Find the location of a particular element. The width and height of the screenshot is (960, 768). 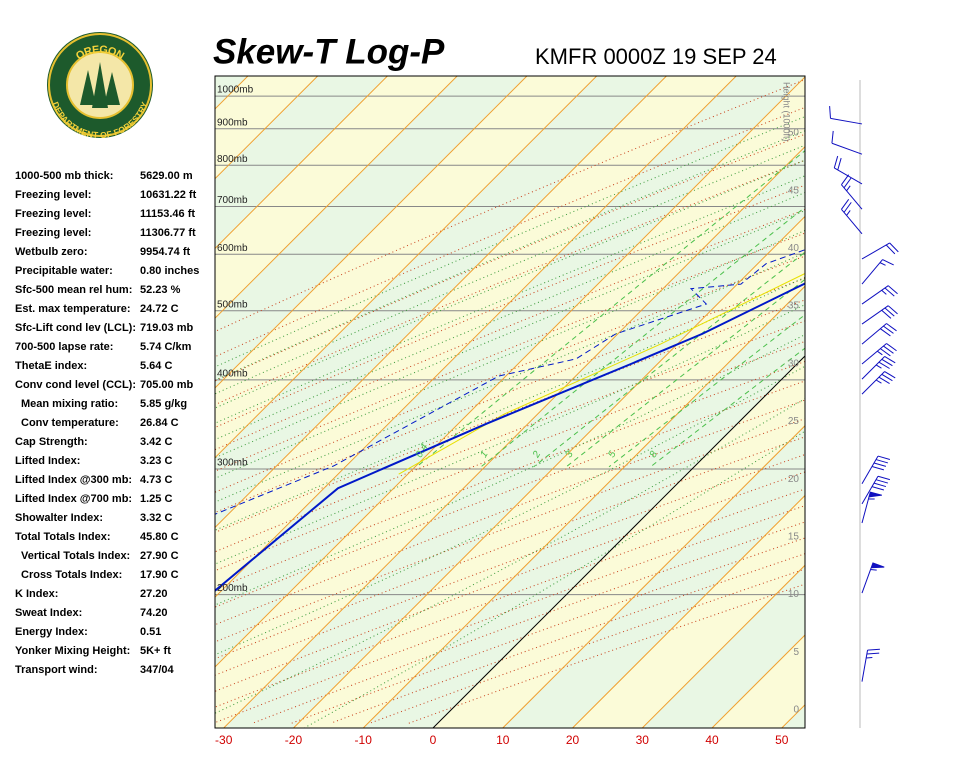

stat-value: 26.84 C is located at coordinates (159, 423).